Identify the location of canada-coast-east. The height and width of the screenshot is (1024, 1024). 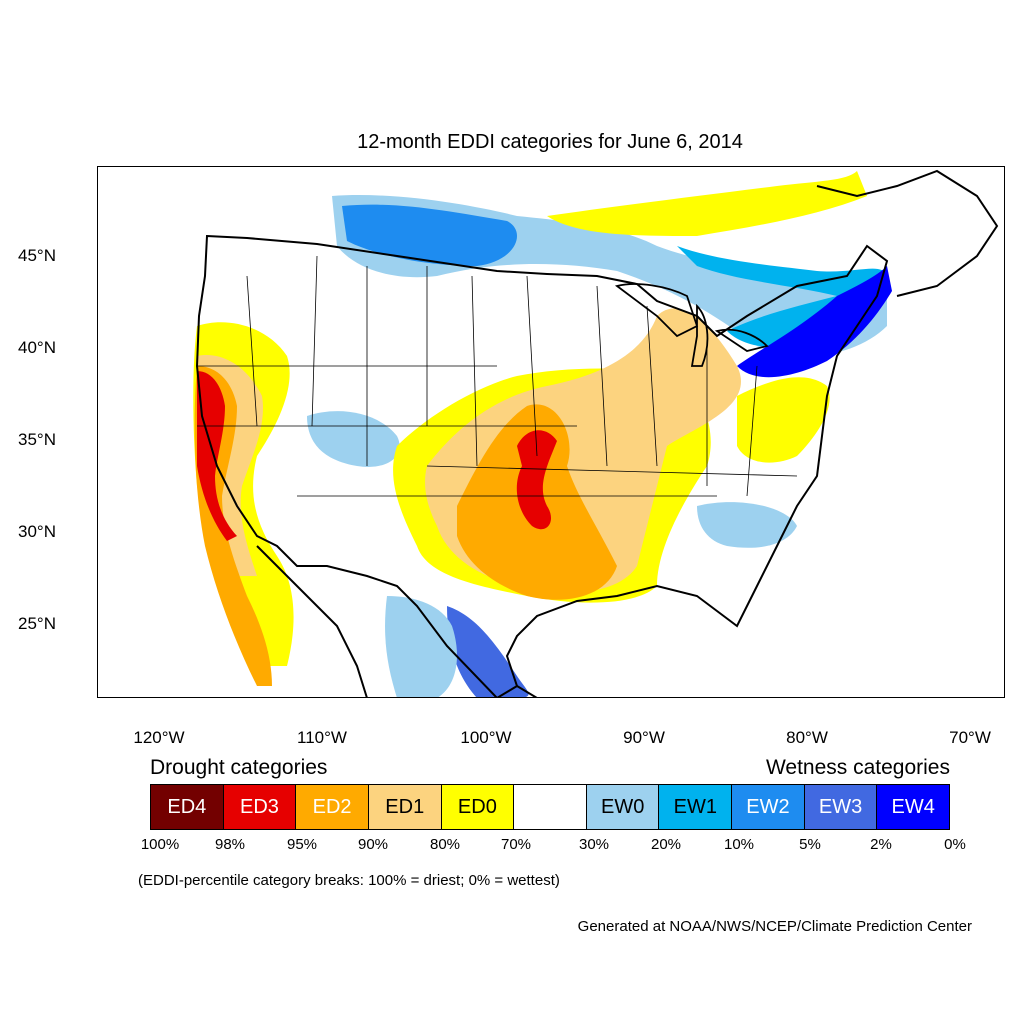
(907, 233).